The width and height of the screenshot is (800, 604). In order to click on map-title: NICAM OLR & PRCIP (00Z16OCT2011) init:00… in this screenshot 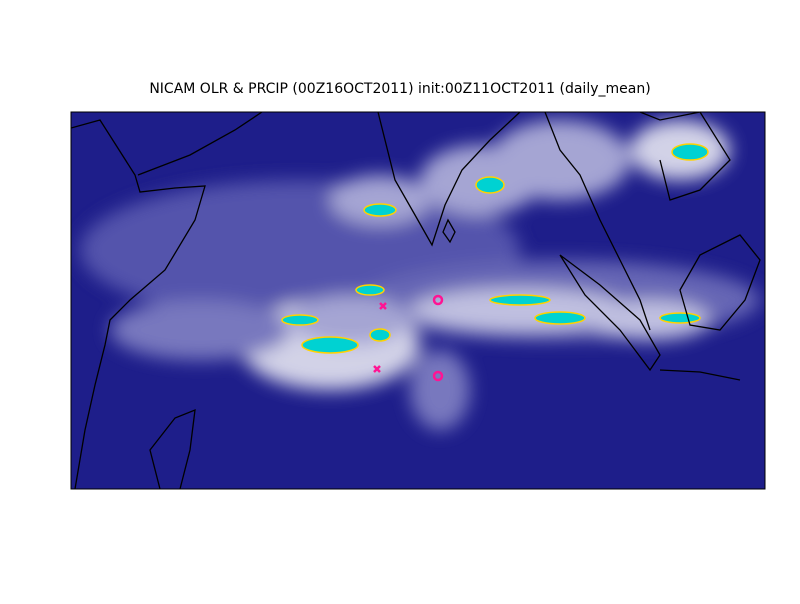, I will do `click(399, 89)`.